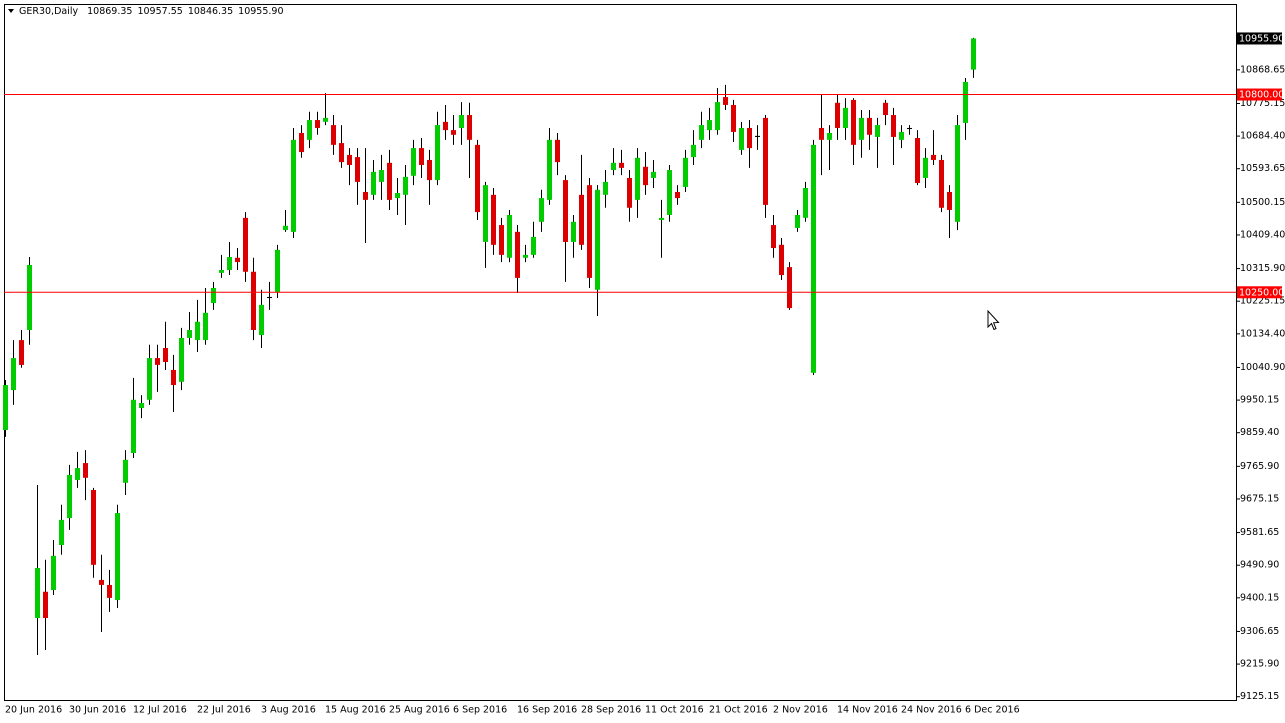 The width and height of the screenshot is (1285, 723). What do you see at coordinates (419, 710) in the screenshot?
I see `x-tick-label: 25 Aug 2016` at bounding box center [419, 710].